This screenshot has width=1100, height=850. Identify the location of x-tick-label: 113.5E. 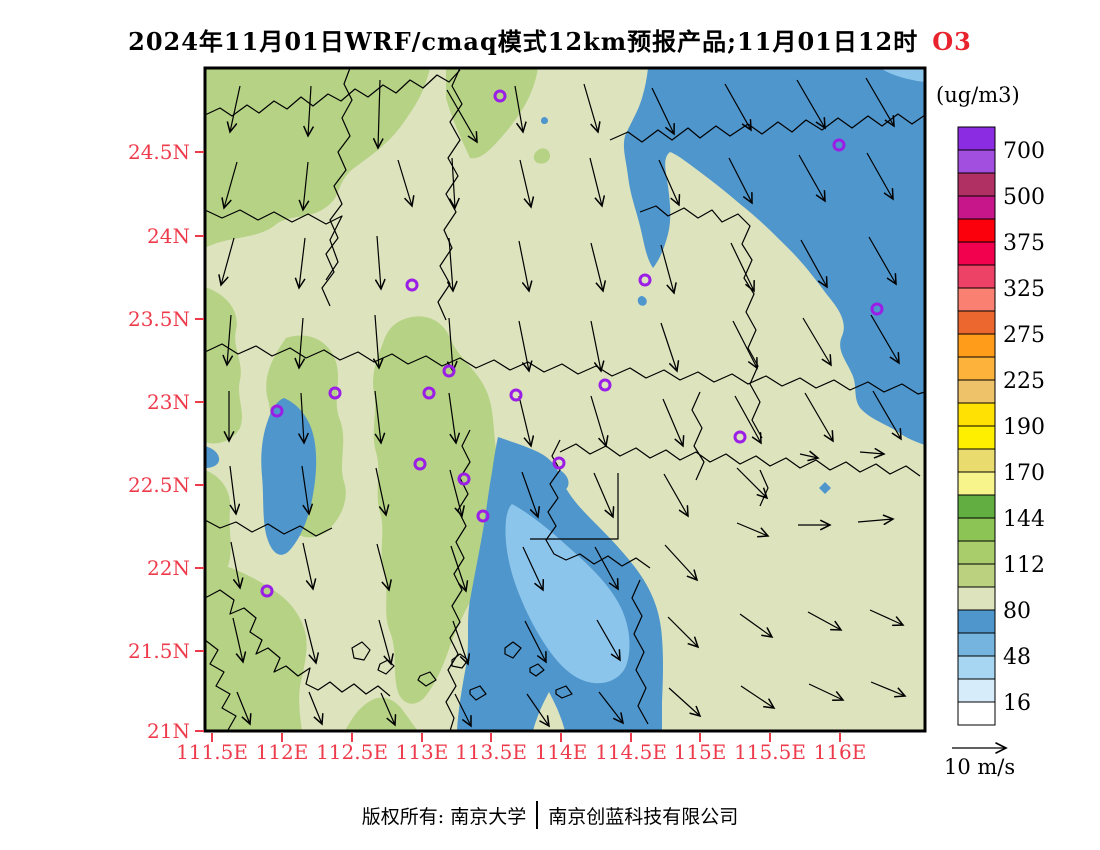
(491, 752).